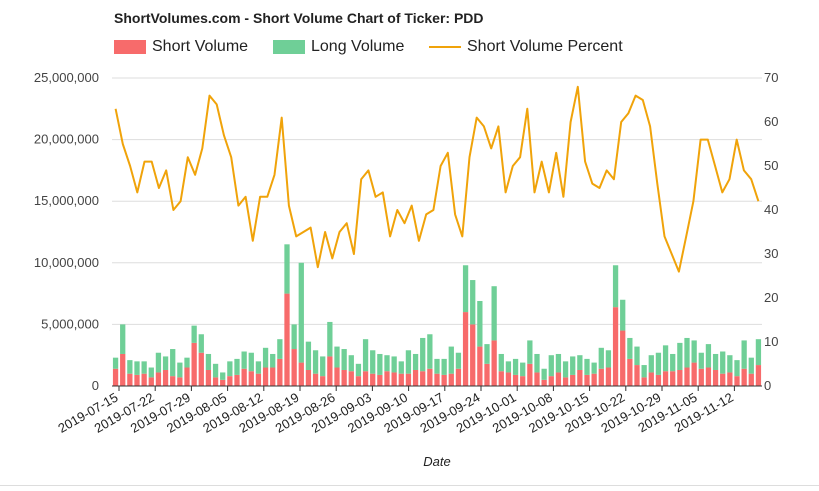 The image size is (819, 491). What do you see at coordinates (409, 485) in the screenshot?
I see `divider` at bounding box center [409, 485].